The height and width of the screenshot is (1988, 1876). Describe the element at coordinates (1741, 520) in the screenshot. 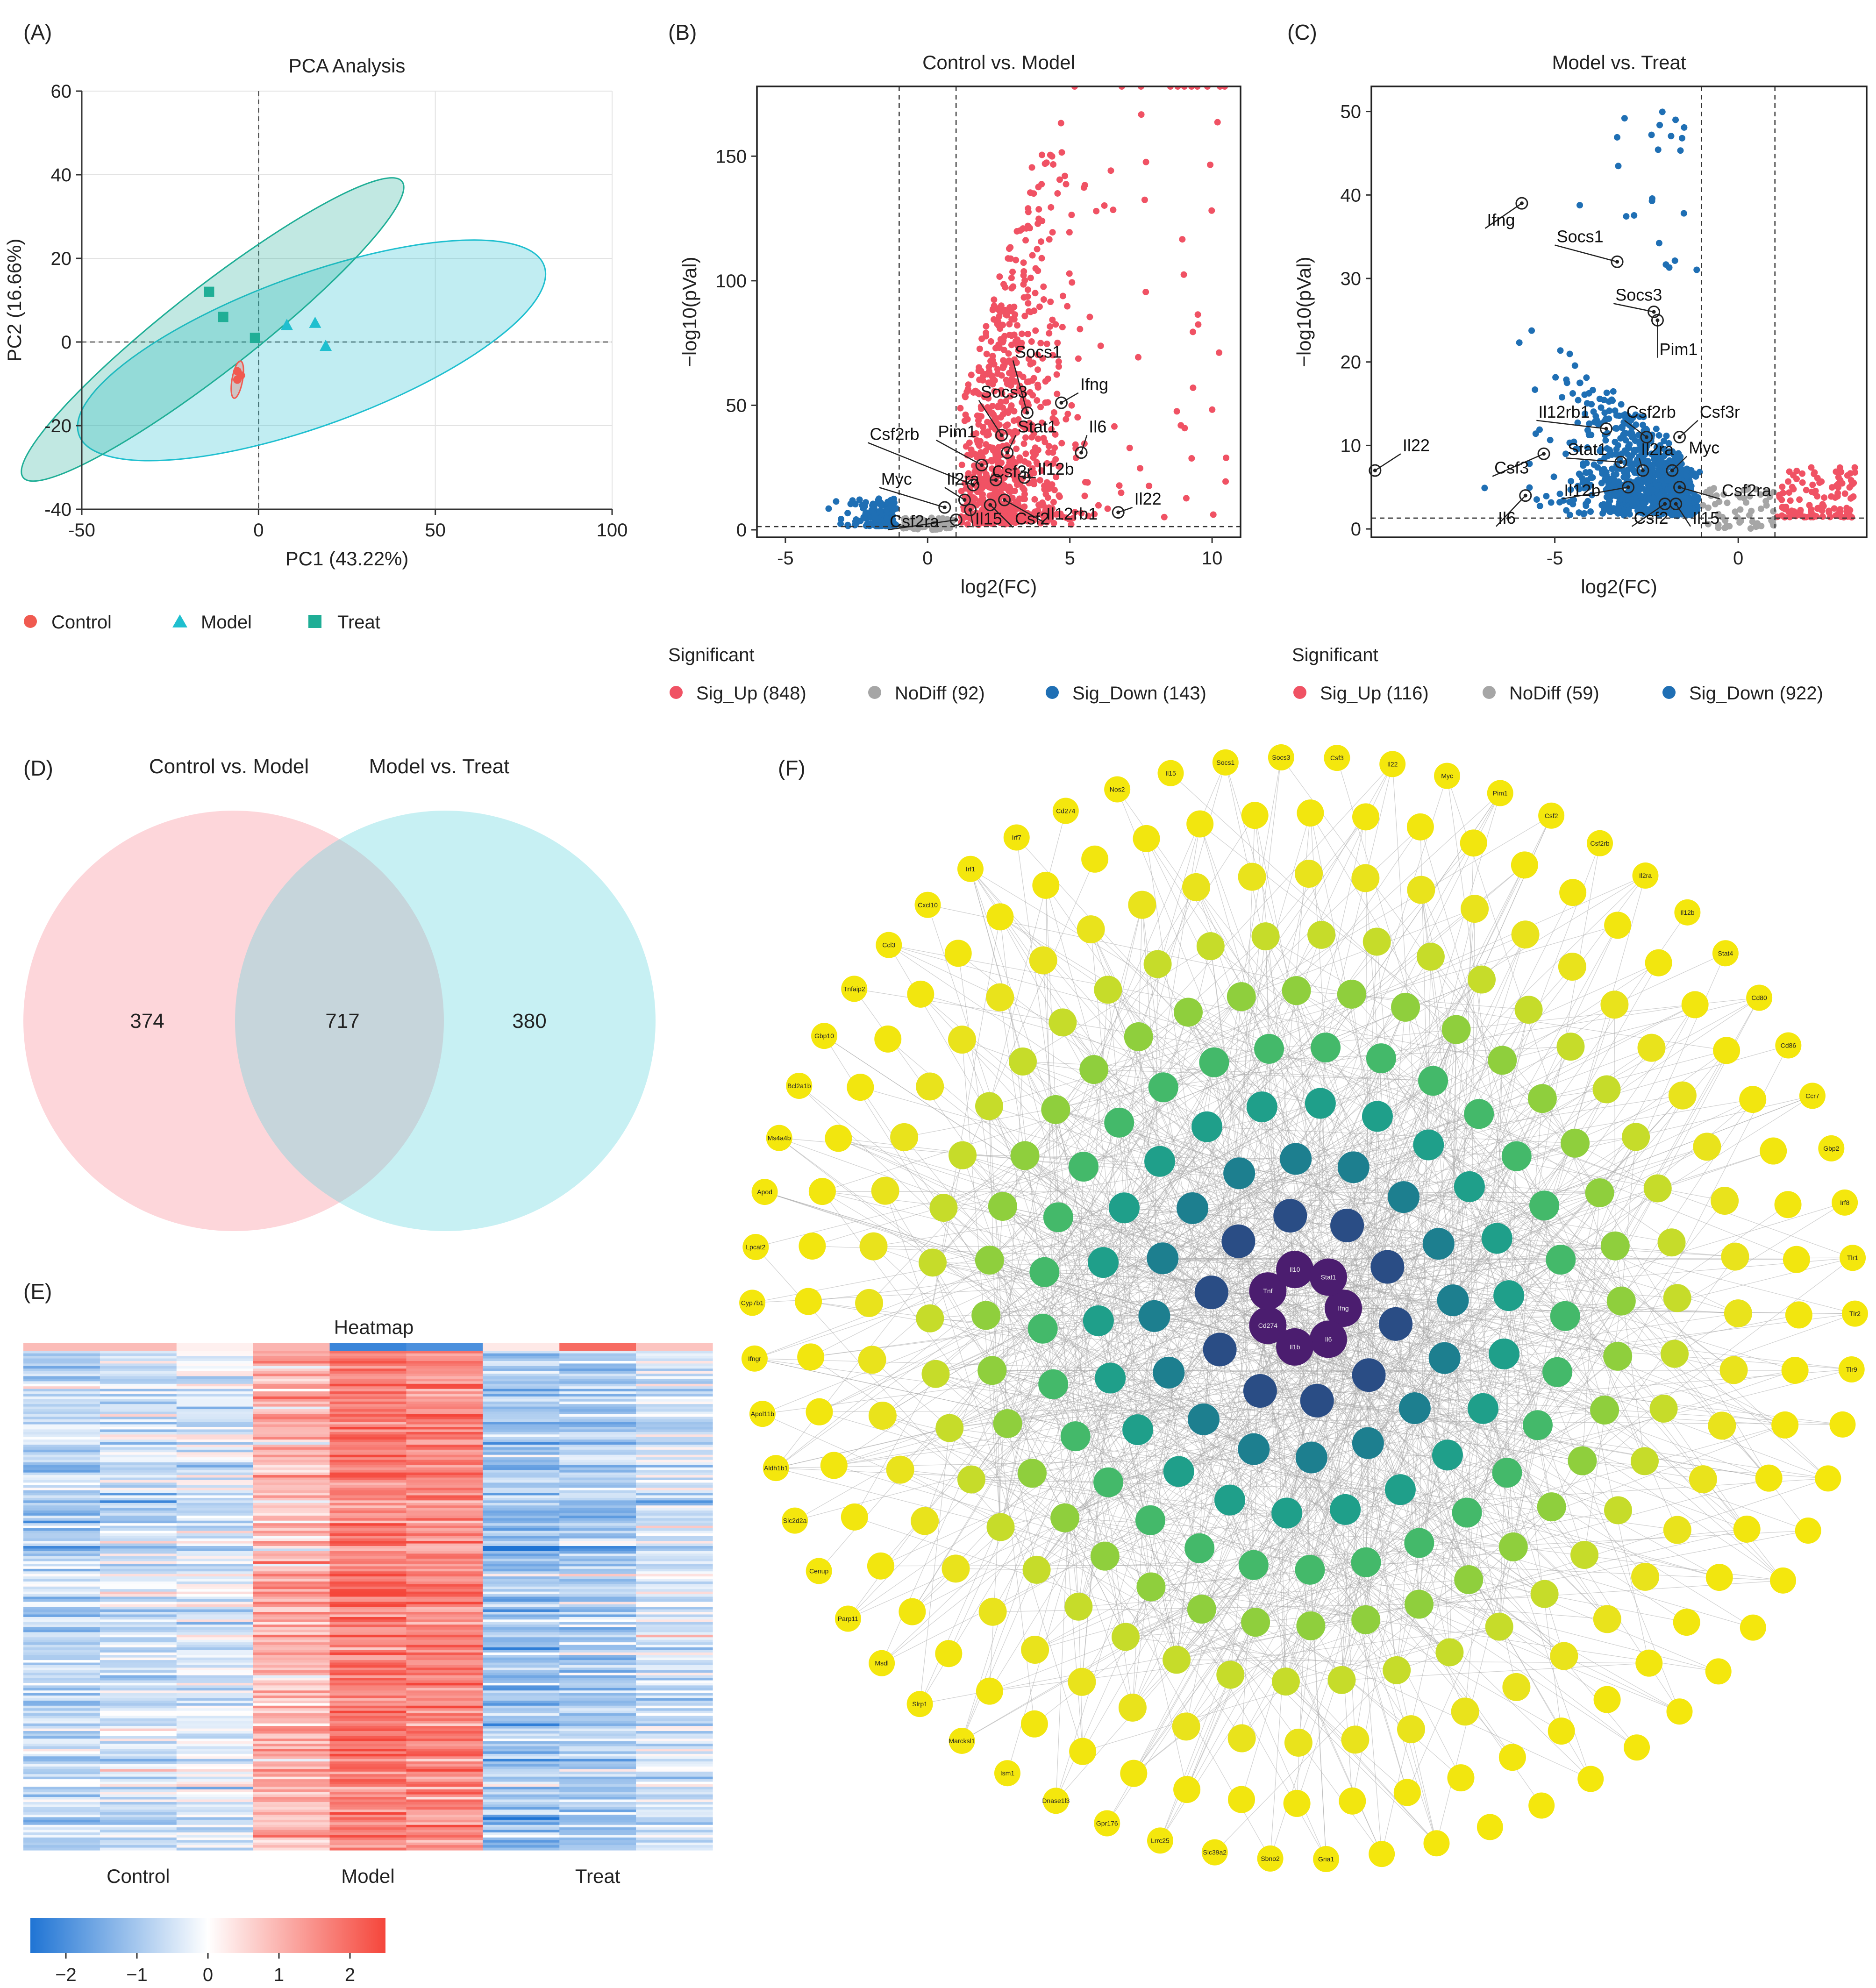

I see `point-nodiff` at that location.